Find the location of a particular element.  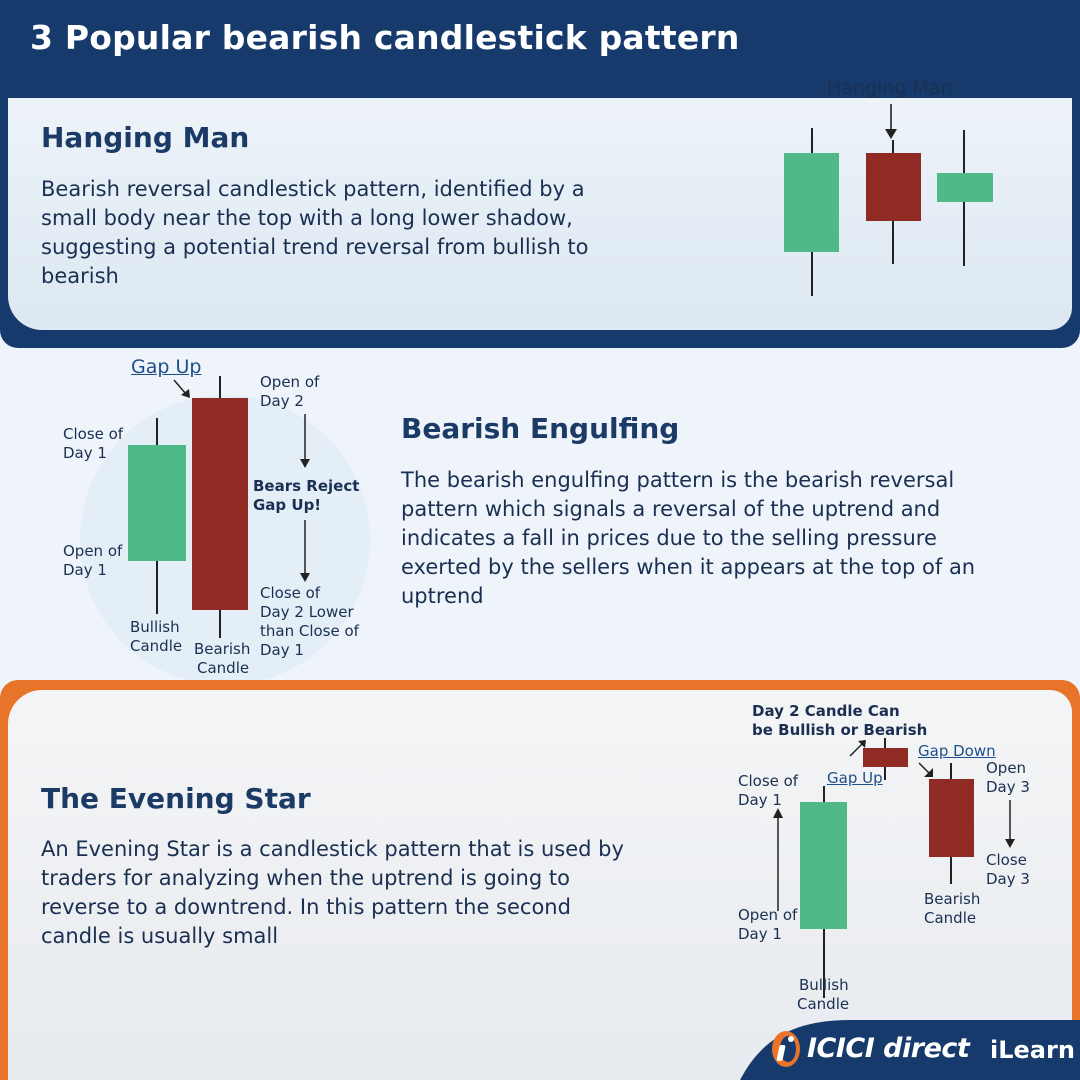

be-gap-up-label: Gap Up is located at coordinates (166, 367).